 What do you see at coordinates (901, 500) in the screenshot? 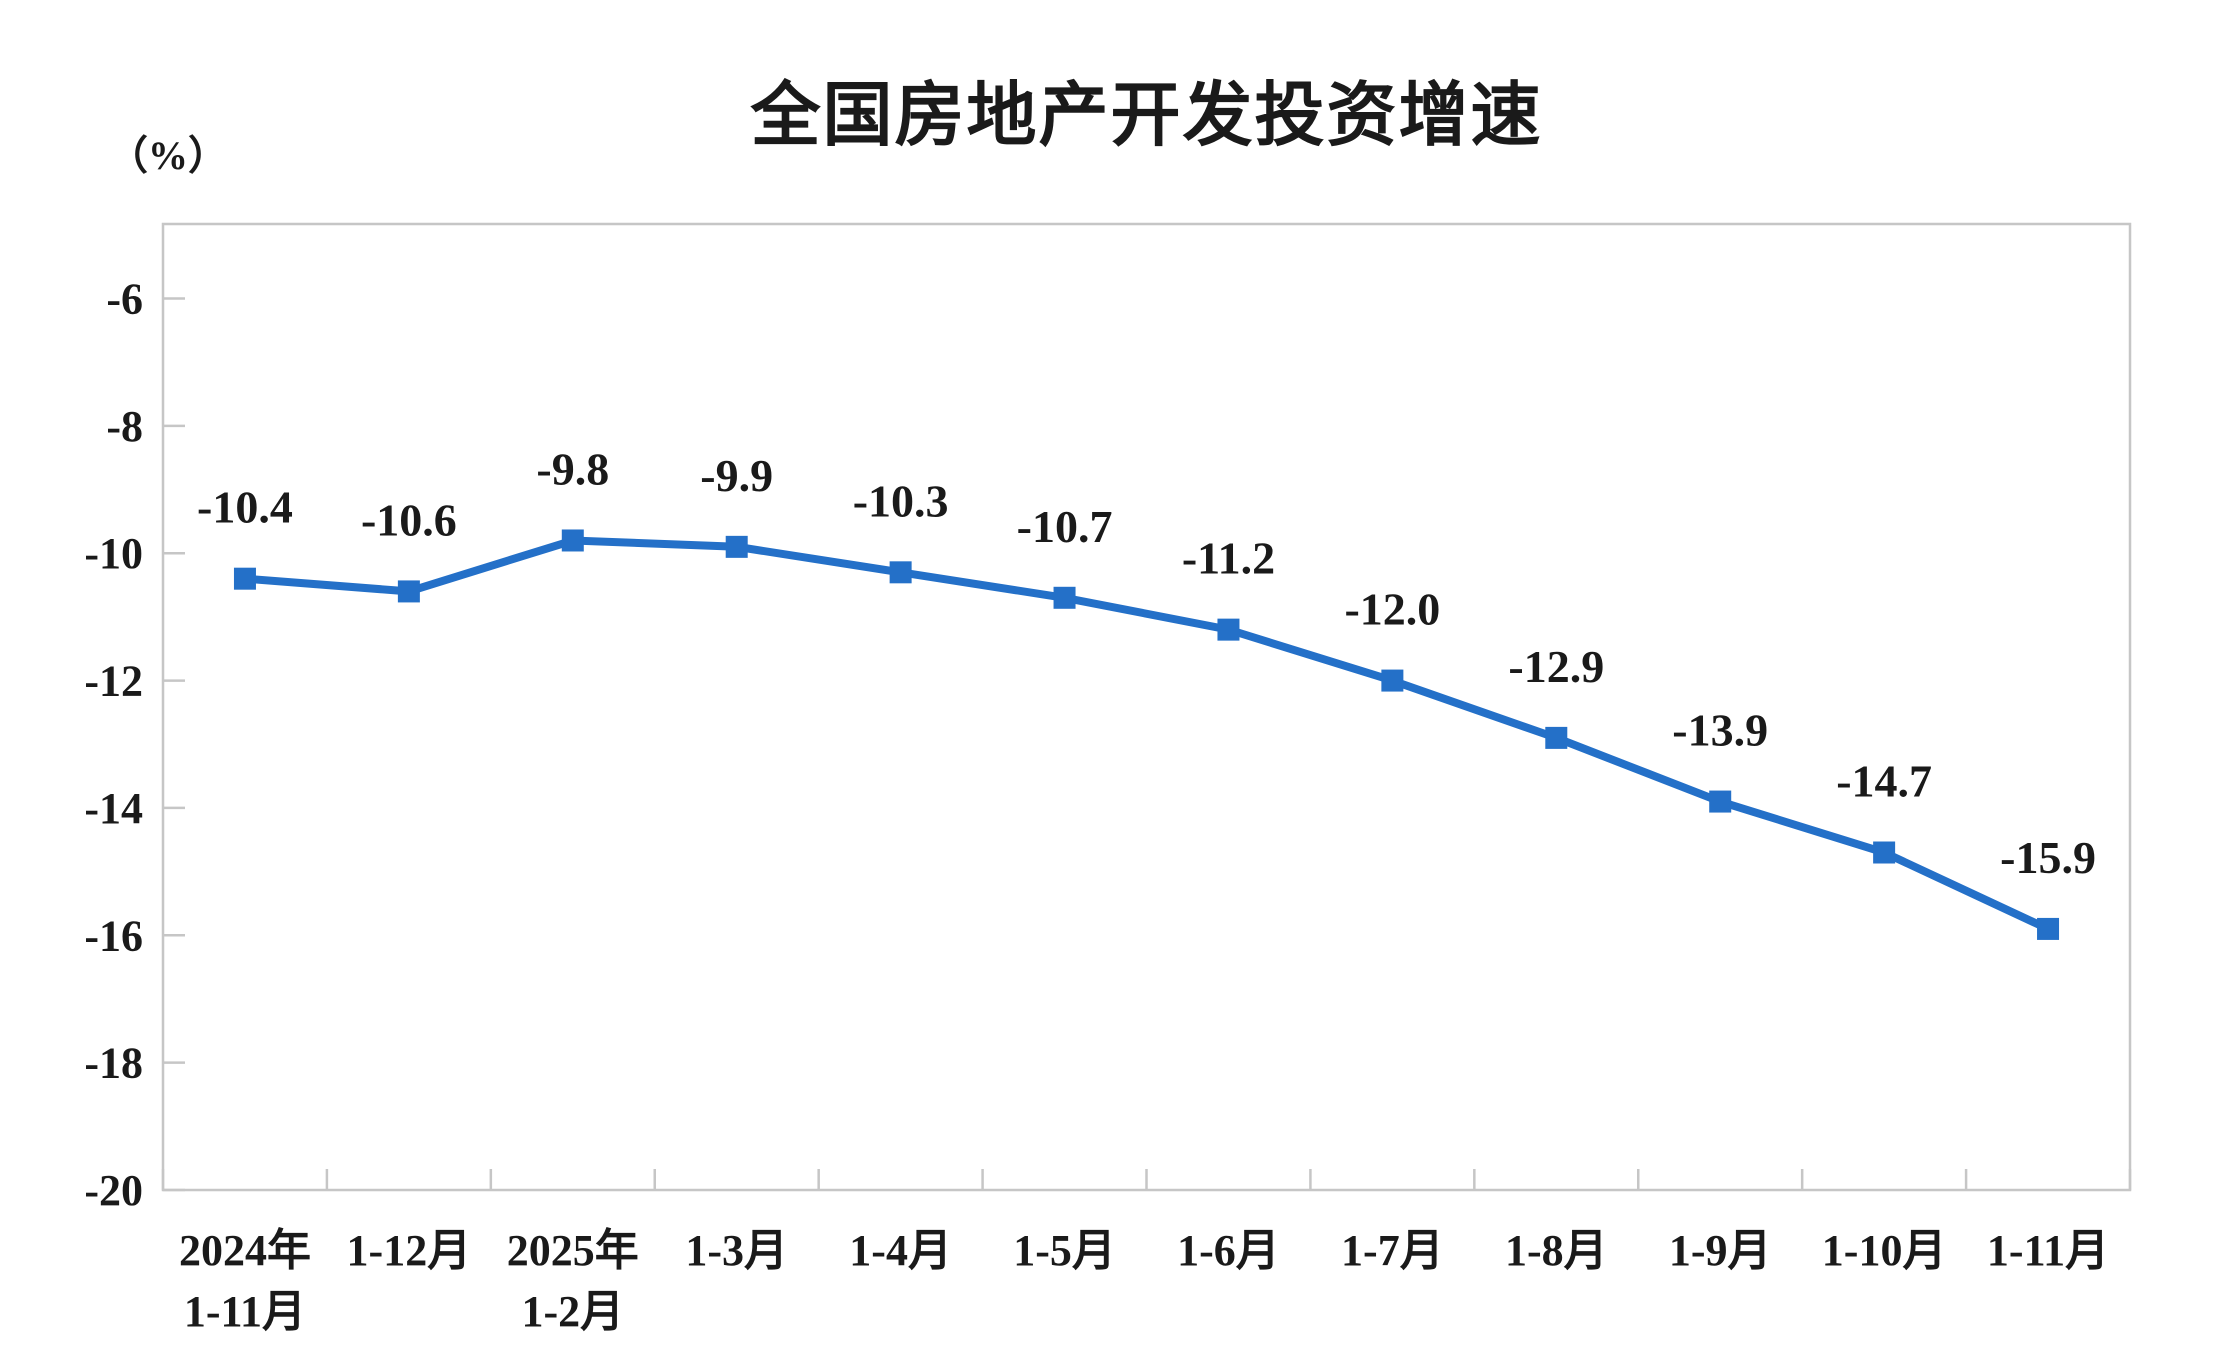
I see `data-label: -10.3` at bounding box center [901, 500].